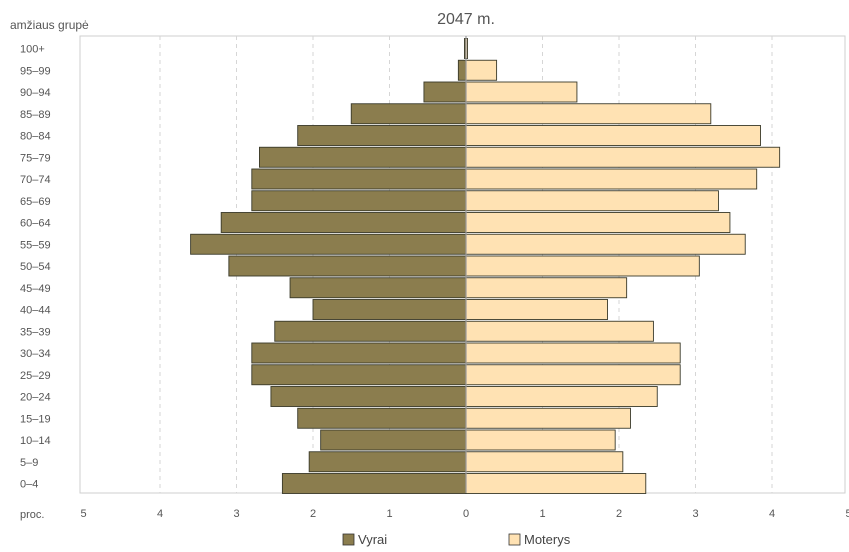  What do you see at coordinates (35, 289) in the screenshot?
I see `age-group-label: 45–49` at bounding box center [35, 289].